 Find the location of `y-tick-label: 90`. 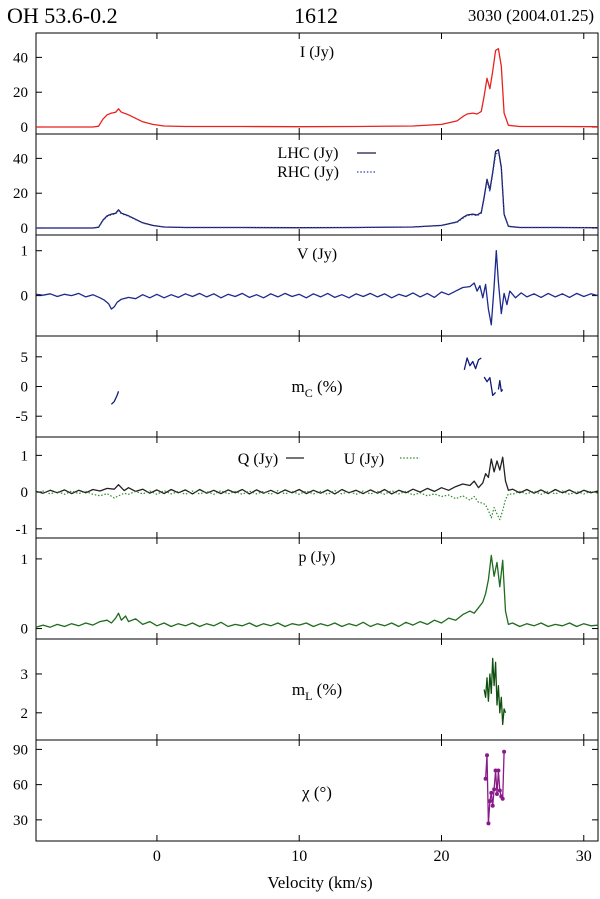

y-tick-label: 90 is located at coordinates (20, 750).